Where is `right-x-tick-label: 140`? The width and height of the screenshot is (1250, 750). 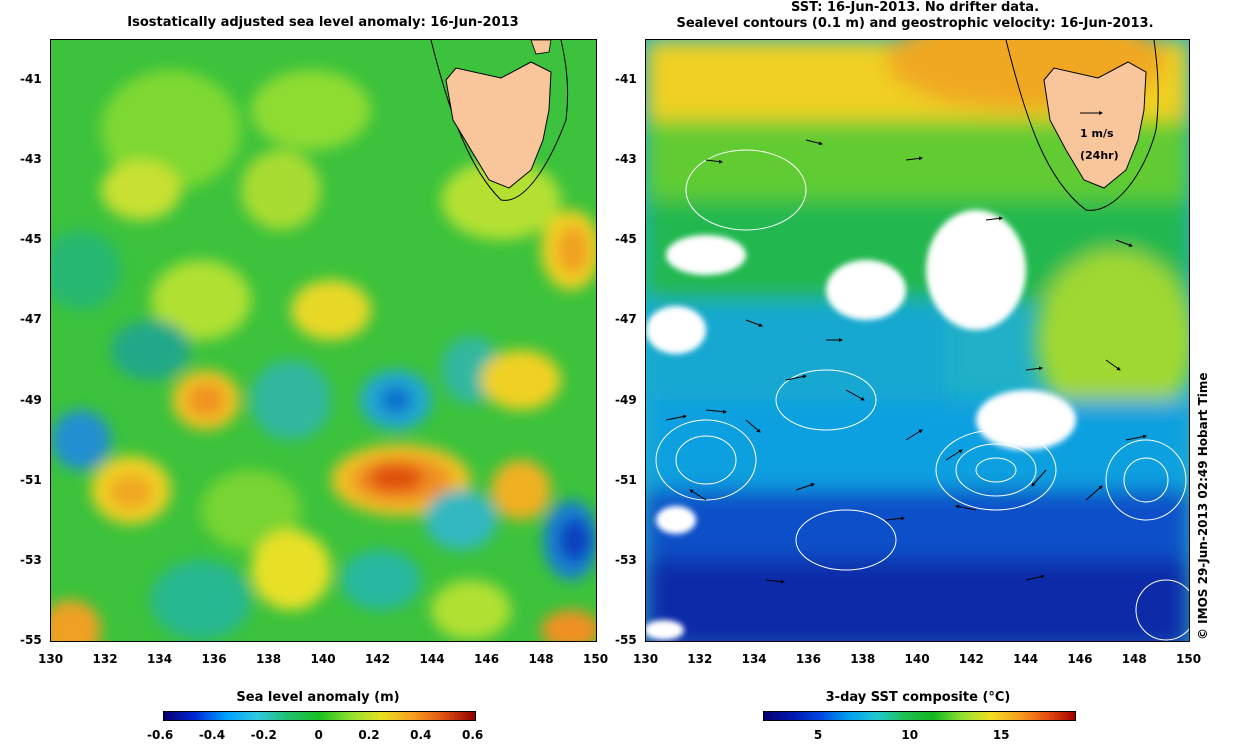
right-x-tick-label: 140 is located at coordinates (917, 659).